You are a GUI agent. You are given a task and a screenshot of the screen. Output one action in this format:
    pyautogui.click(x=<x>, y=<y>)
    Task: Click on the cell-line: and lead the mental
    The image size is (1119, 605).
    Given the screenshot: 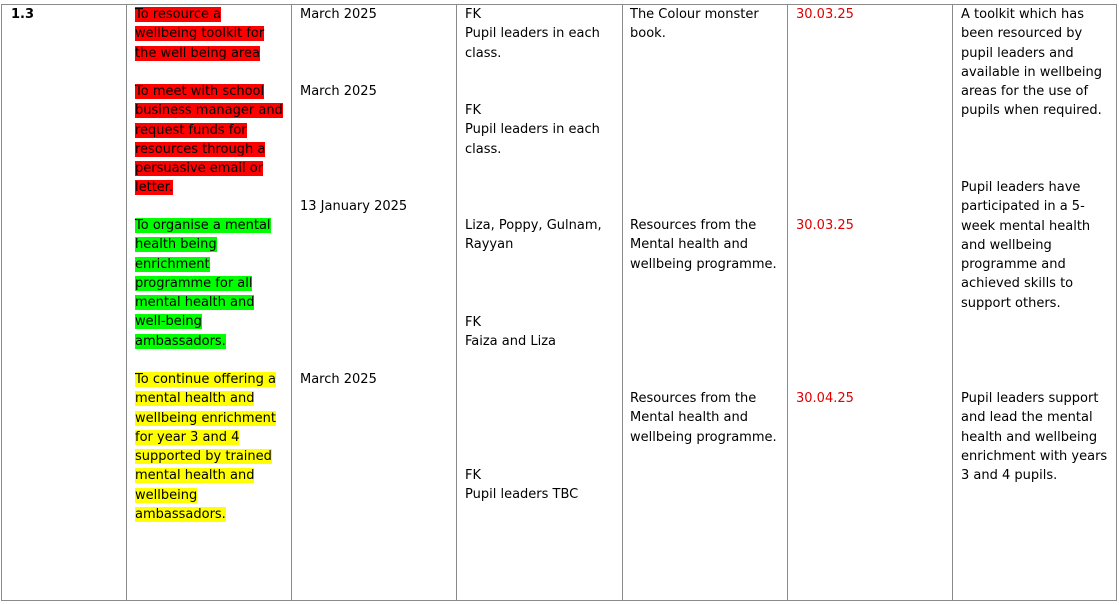 What is the action you would take?
    pyautogui.click(x=1027, y=418)
    